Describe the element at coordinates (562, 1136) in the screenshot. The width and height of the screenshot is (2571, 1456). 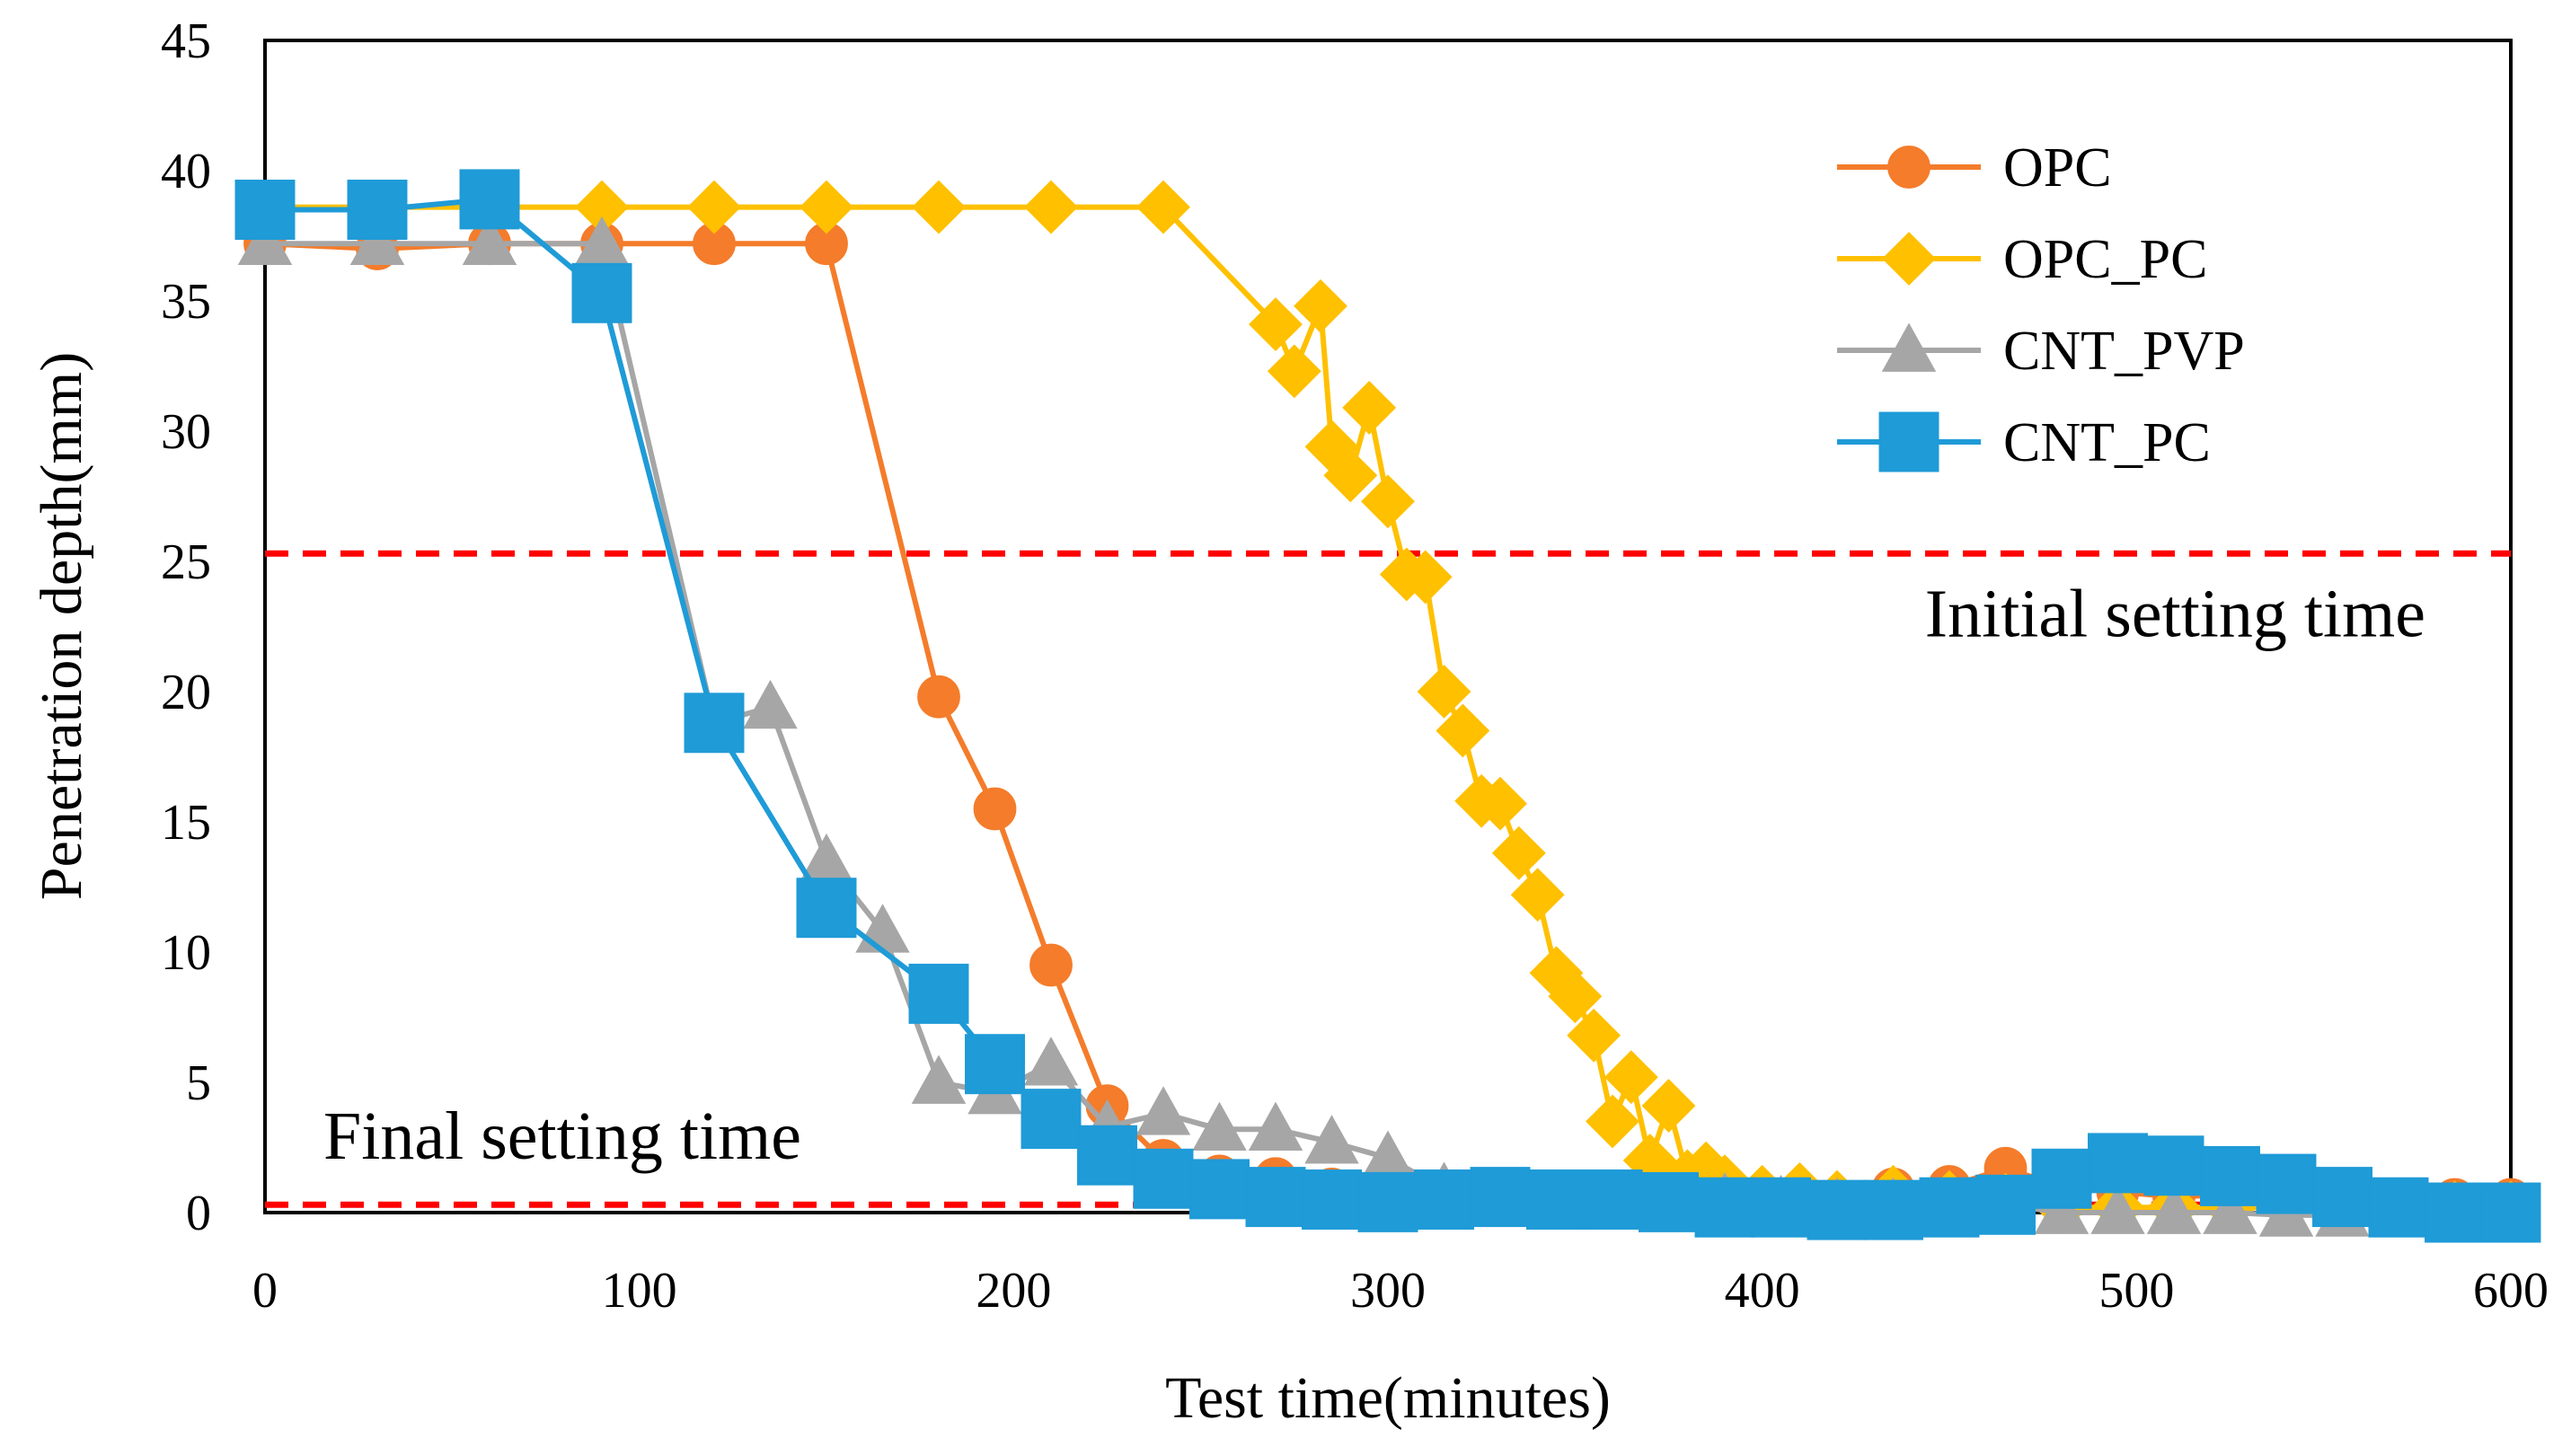
I see `final-setting-time-label: Final setting time` at that location.